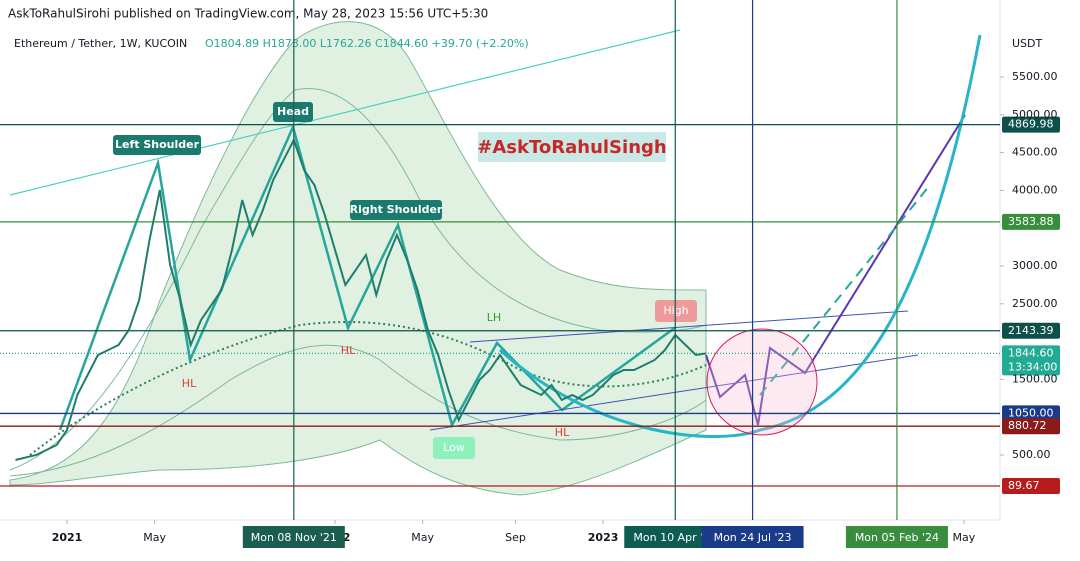 This screenshot has width=1080, height=561. Describe the element at coordinates (845, 290) in the screenshot. I see `projection-dashed` at that location.